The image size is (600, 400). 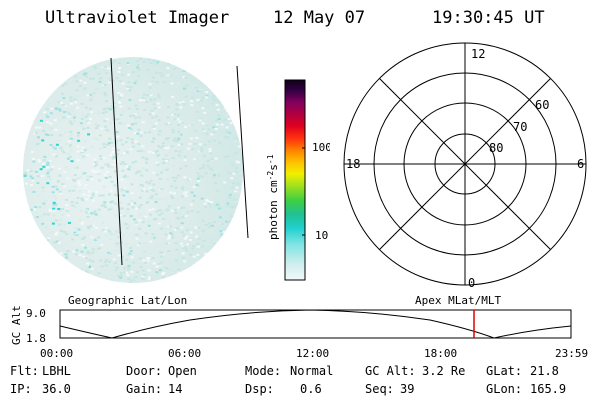 I want to click on instrument-title: Ultraviolet Imager, so click(x=137, y=18).